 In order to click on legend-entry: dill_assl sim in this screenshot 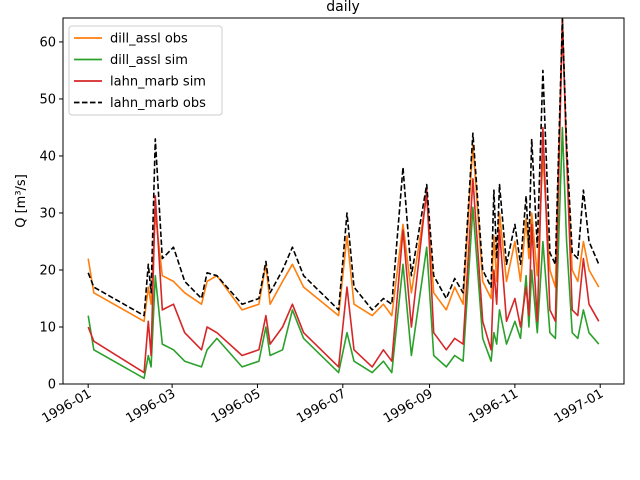, I will do `click(149, 60)`.